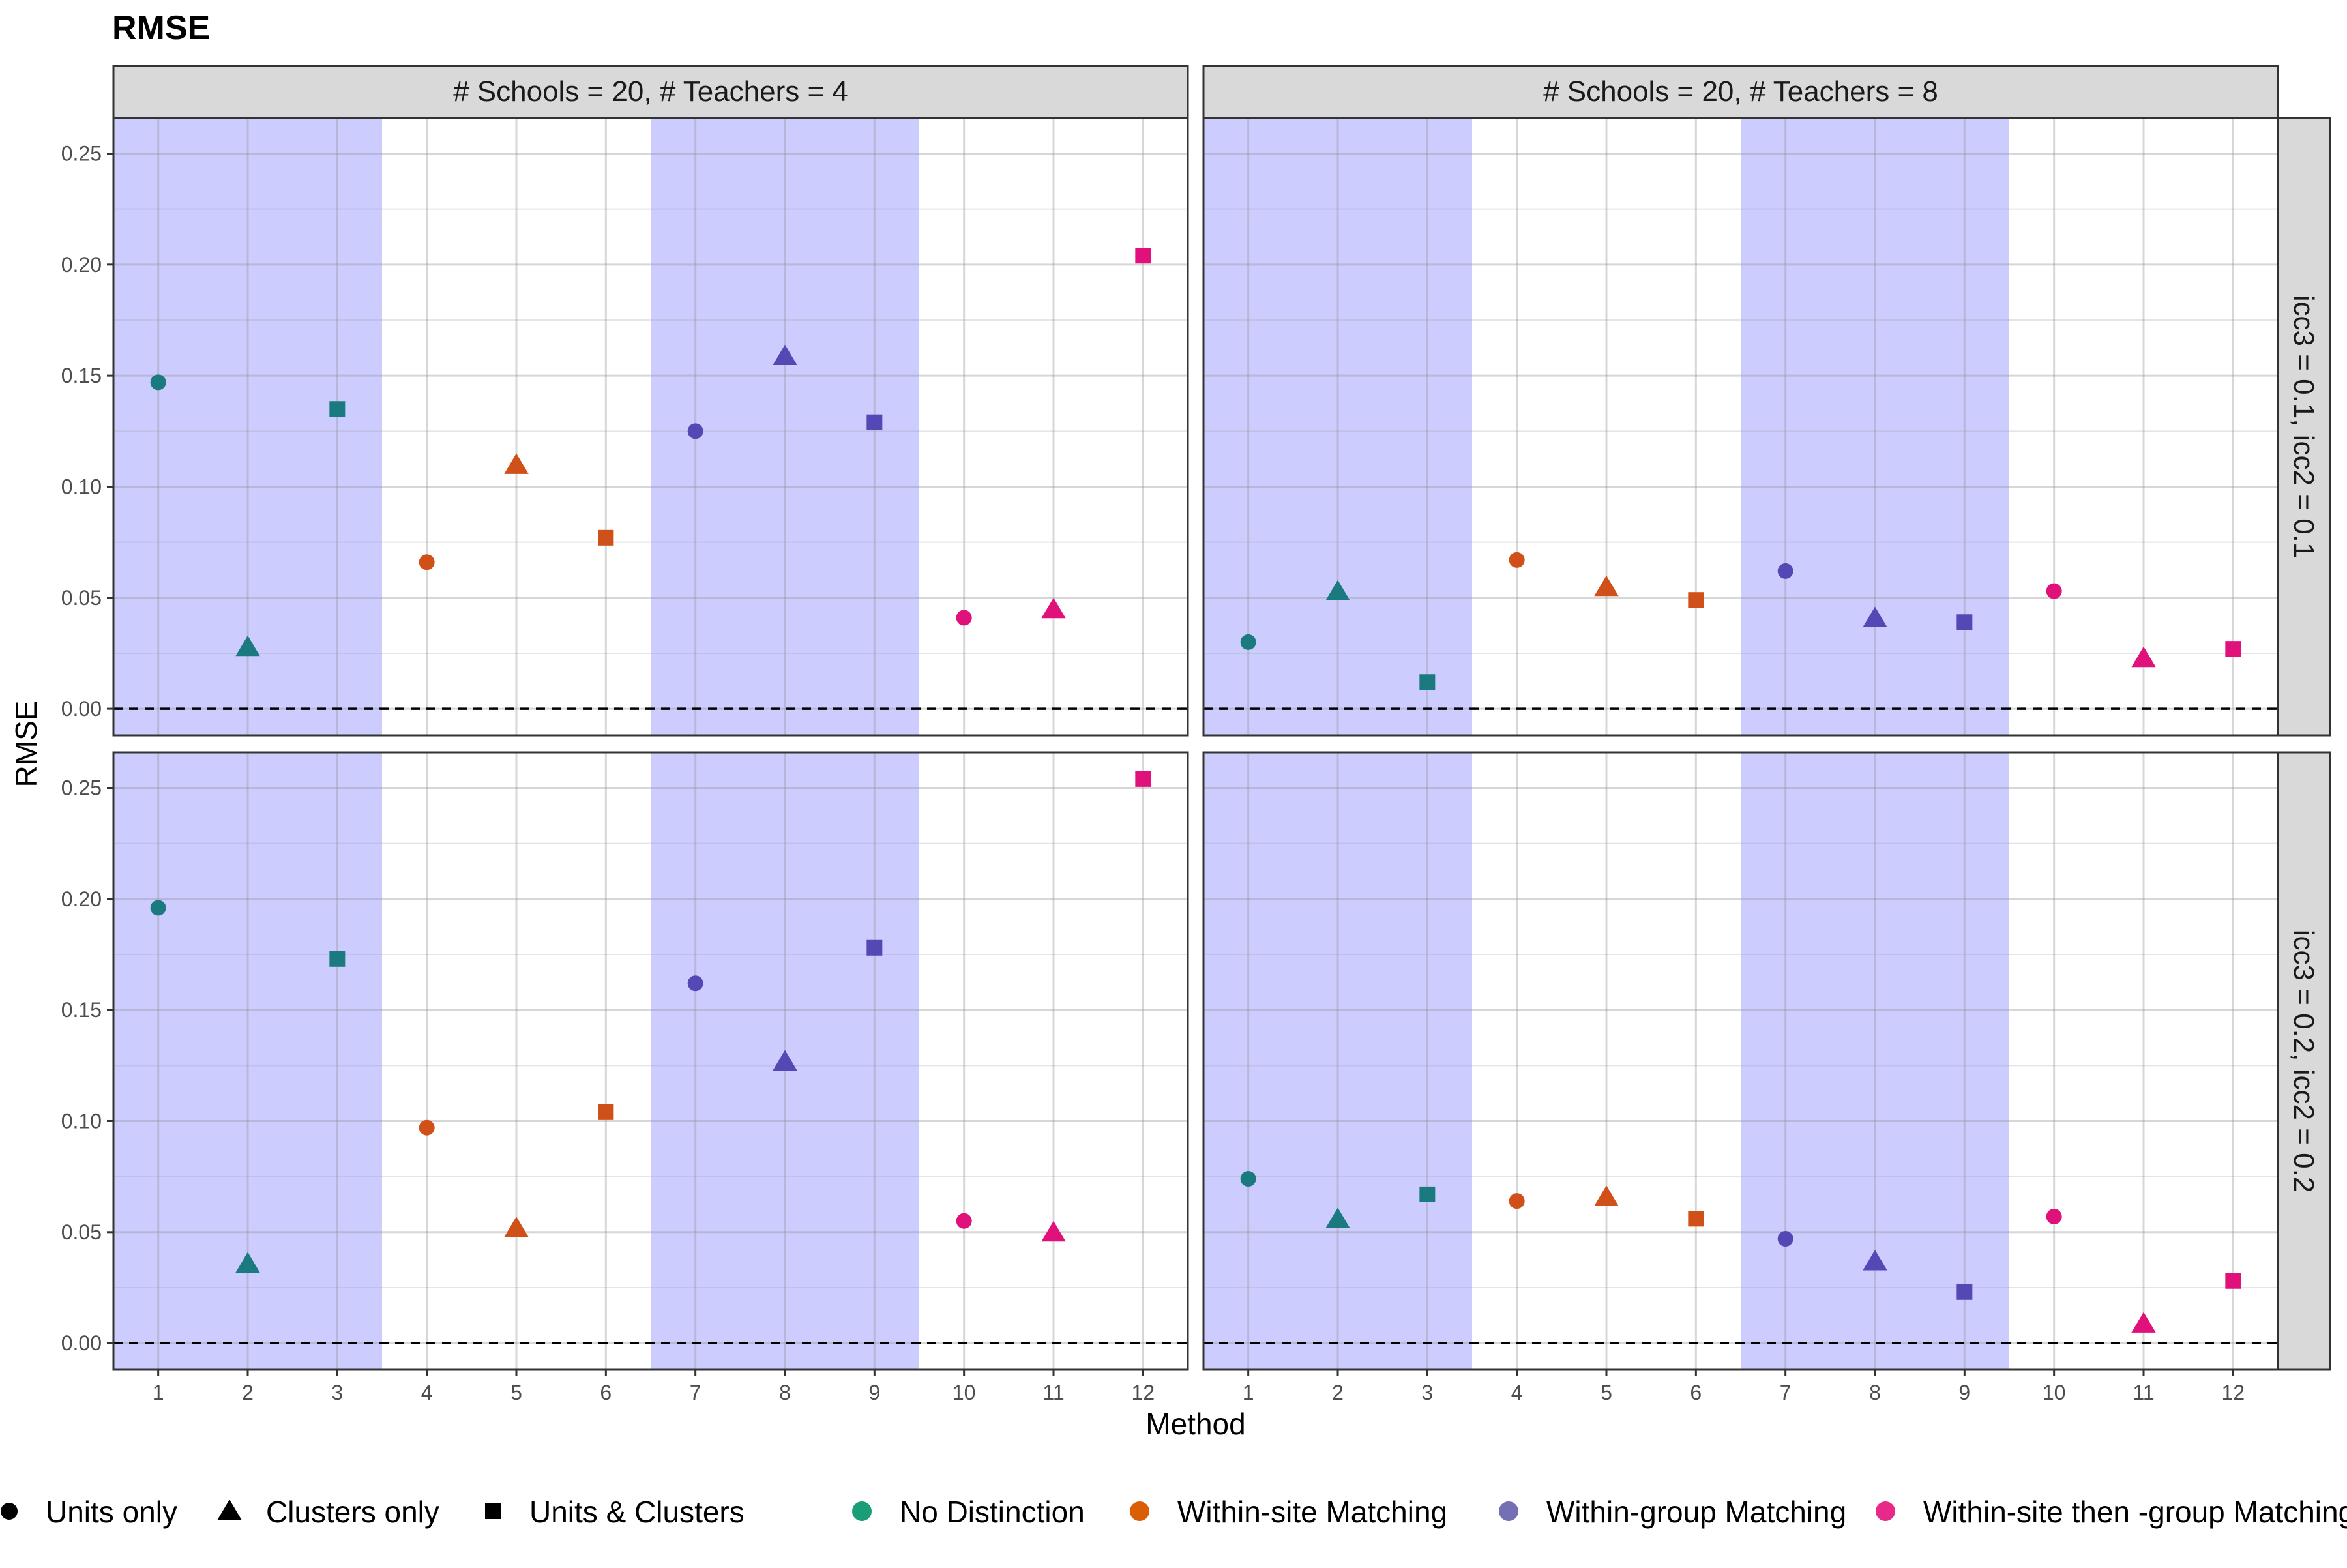 This screenshot has width=2347, height=1568. I want to click on x-axis-title: Method, so click(1195, 1424).